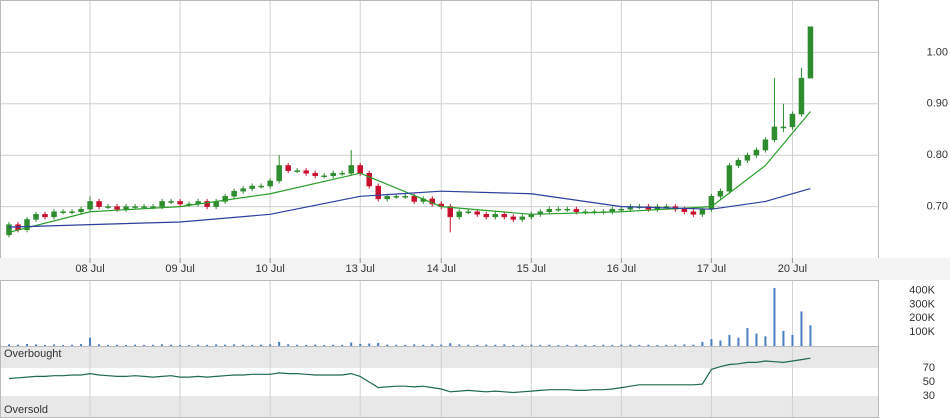  What do you see at coordinates (937, 207) in the screenshot?
I see `y-tick-label: 0.70` at bounding box center [937, 207].